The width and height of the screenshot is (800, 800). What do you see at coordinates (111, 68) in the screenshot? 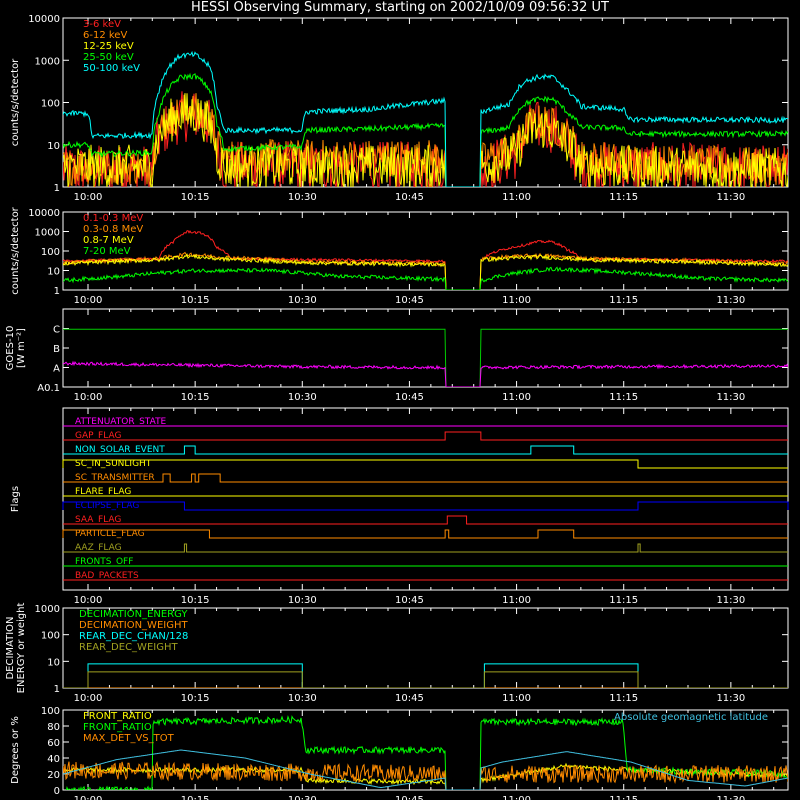
I see `legend-entry: 50-100 keV` at bounding box center [111, 68].